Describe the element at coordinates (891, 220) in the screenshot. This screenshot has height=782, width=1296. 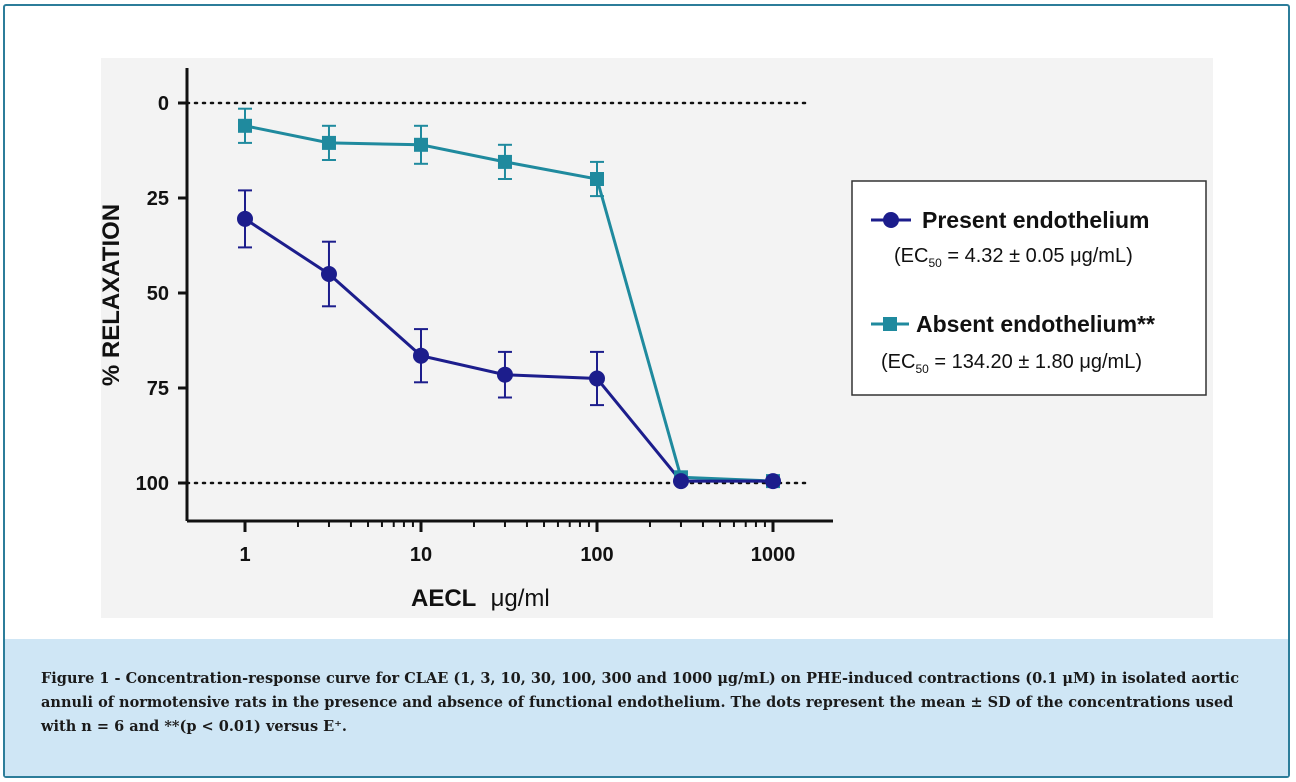
I see `legend-marker-present` at that location.